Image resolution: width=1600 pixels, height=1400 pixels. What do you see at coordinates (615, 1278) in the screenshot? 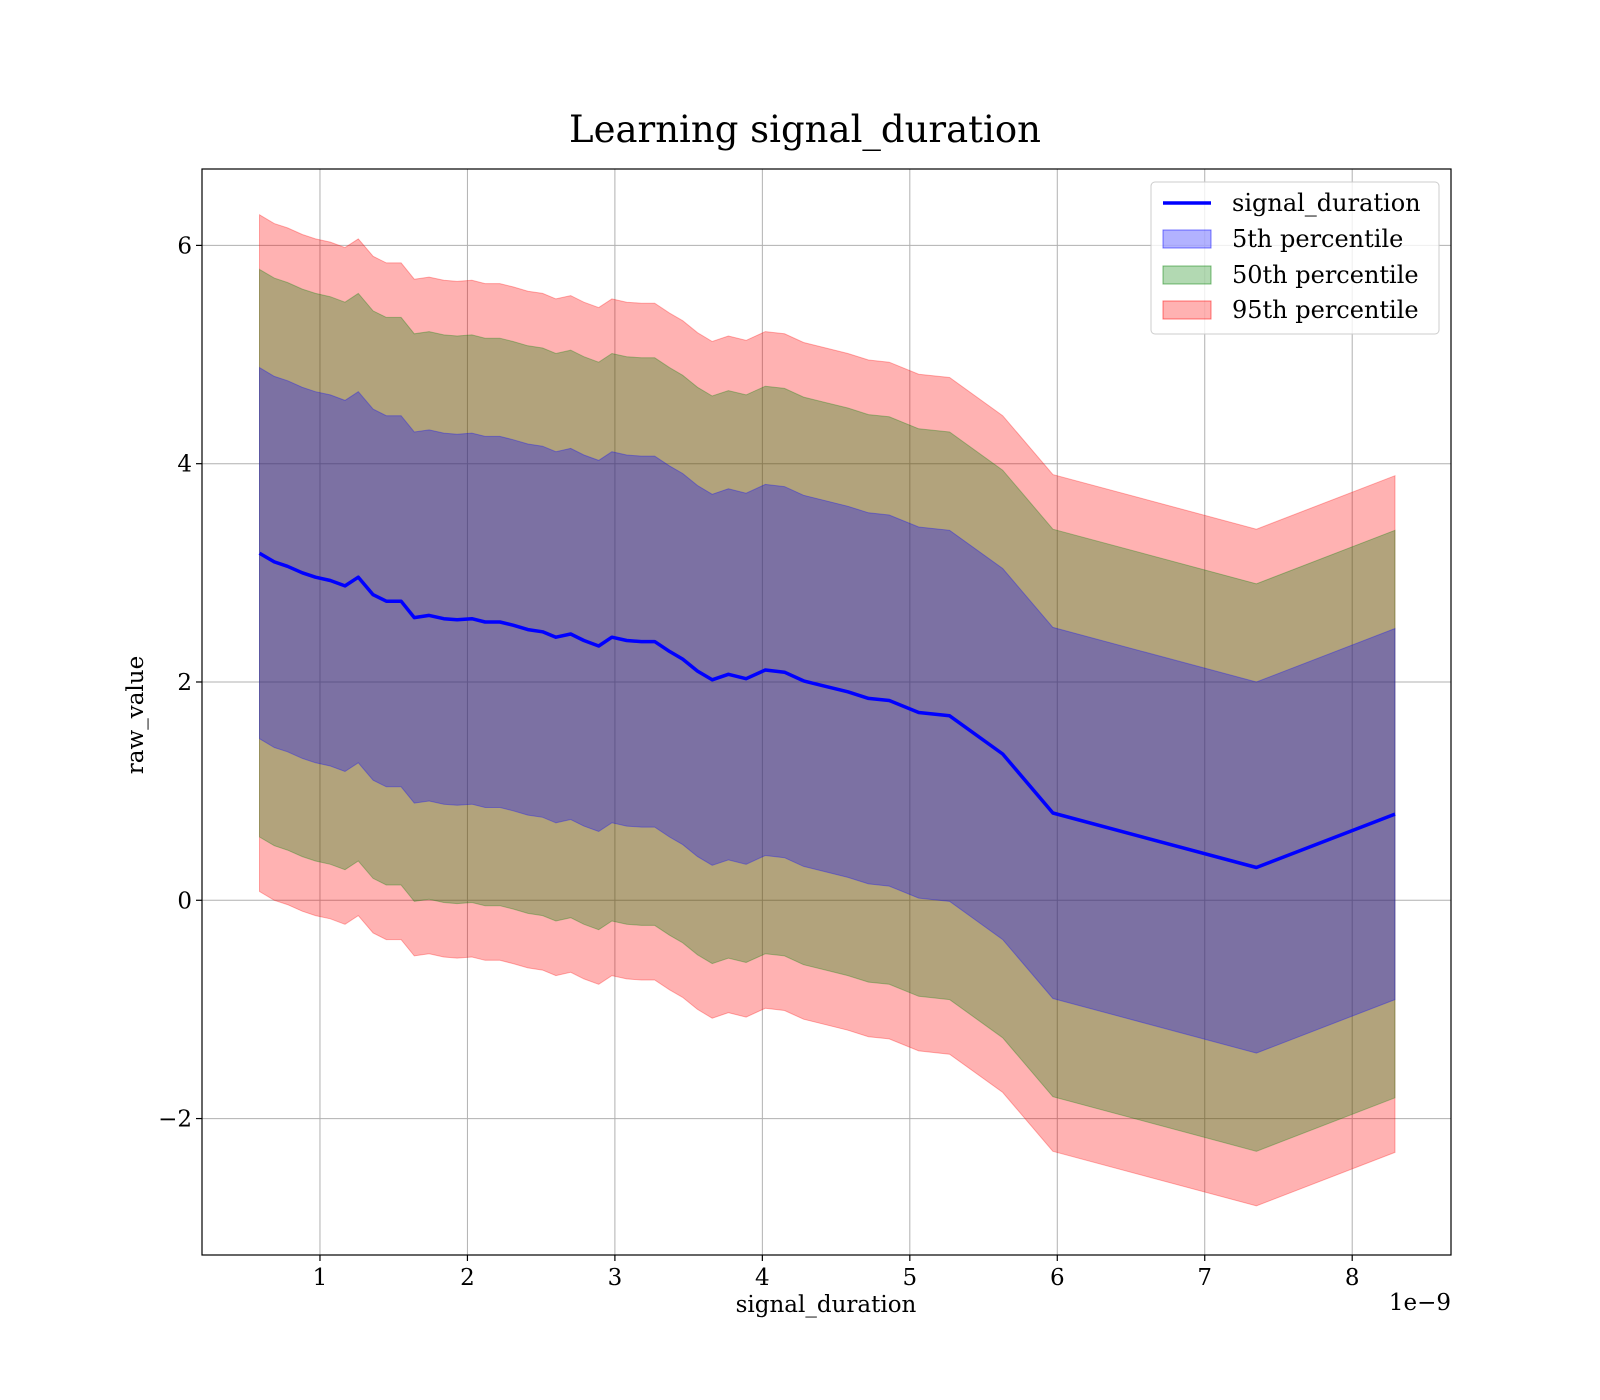
I see `x-tick-label: 3` at bounding box center [615, 1278].